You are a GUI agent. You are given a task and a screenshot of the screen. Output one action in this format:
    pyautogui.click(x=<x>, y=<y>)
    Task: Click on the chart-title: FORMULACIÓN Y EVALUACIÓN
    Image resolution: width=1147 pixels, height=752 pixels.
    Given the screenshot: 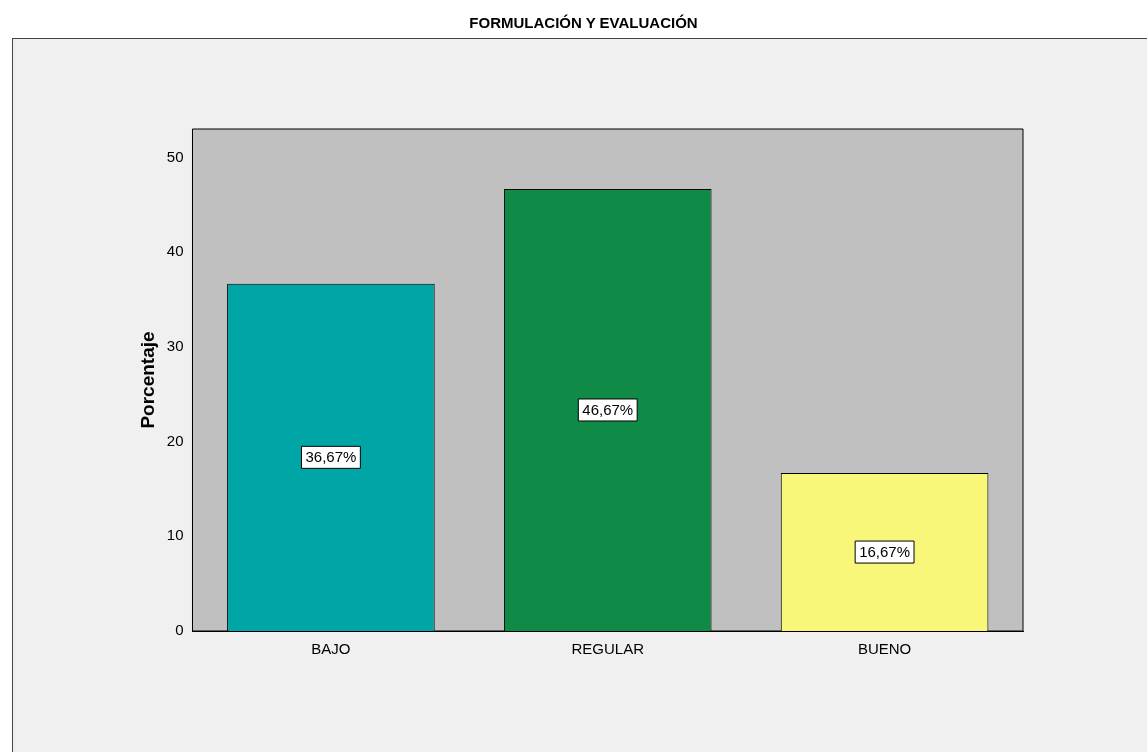 What is the action you would take?
    pyautogui.click(x=583, y=22)
    